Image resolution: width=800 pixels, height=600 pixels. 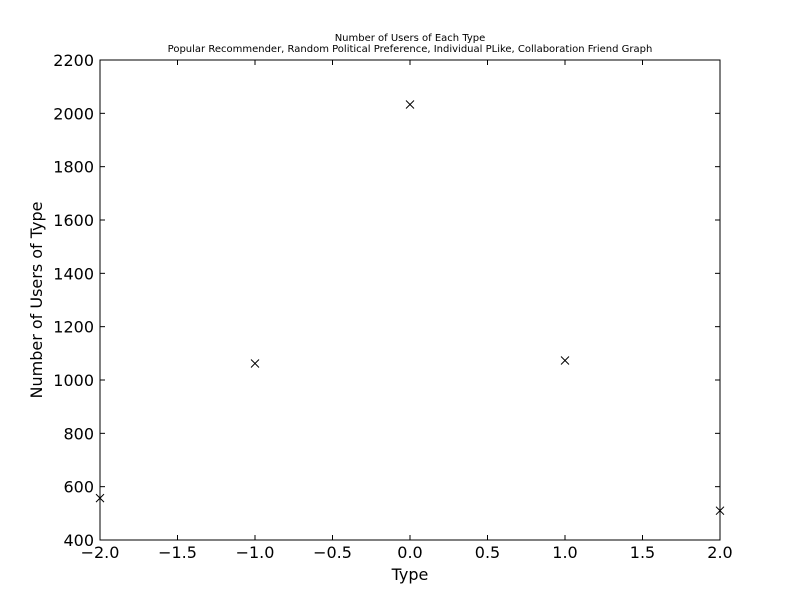 What do you see at coordinates (73, 60) in the screenshot?
I see `y-tick-label: 2200` at bounding box center [73, 60].